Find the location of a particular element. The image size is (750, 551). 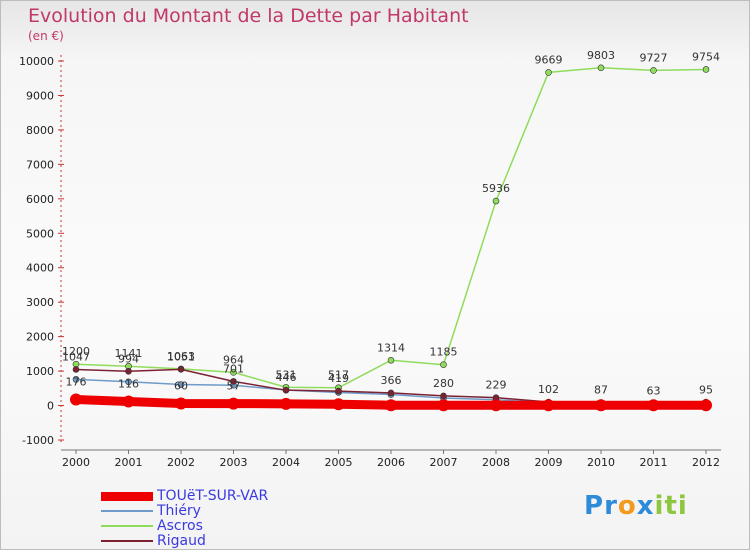

y-tick-label: 9000 is located at coordinates (40, 95).